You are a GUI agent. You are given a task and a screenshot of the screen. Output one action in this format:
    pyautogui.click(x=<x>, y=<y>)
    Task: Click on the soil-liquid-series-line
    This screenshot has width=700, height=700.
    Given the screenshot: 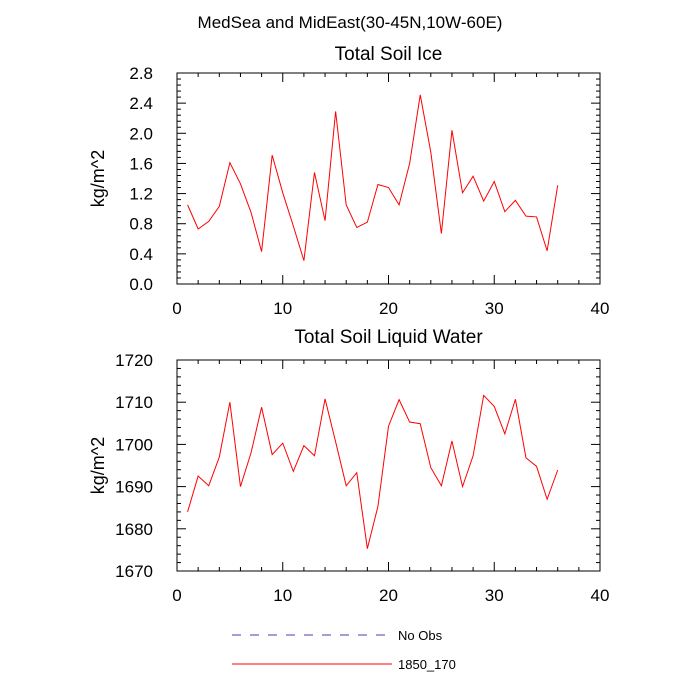 What is the action you would take?
    pyautogui.click(x=373, y=471)
    